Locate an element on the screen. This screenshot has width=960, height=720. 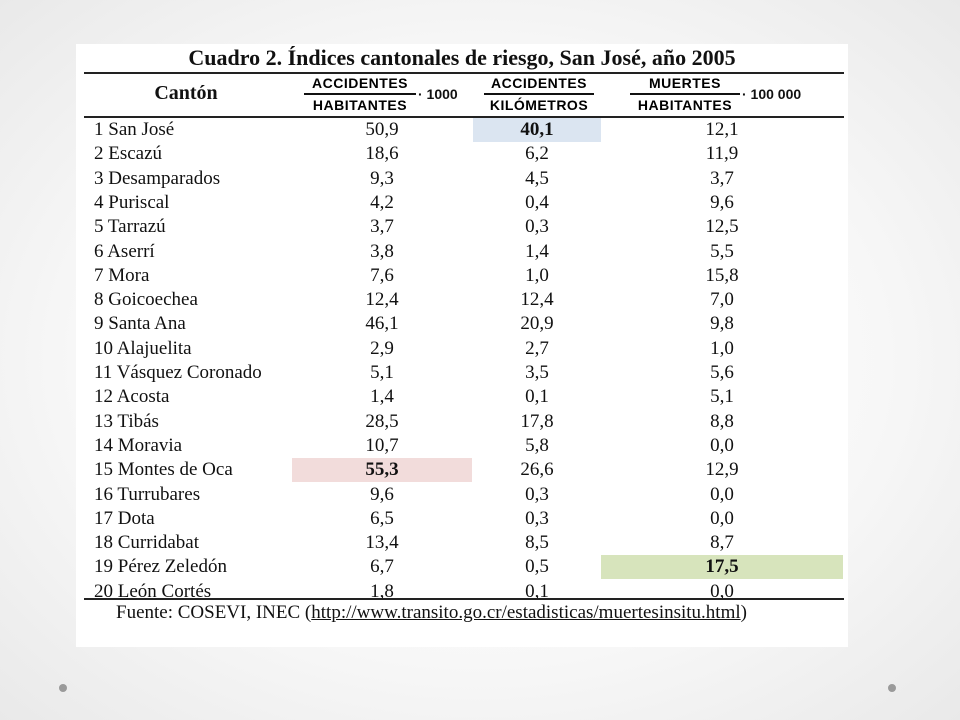
table-row: 16 Turrubares 9,6 0,3 0,0 is located at coordinates (462, 495).